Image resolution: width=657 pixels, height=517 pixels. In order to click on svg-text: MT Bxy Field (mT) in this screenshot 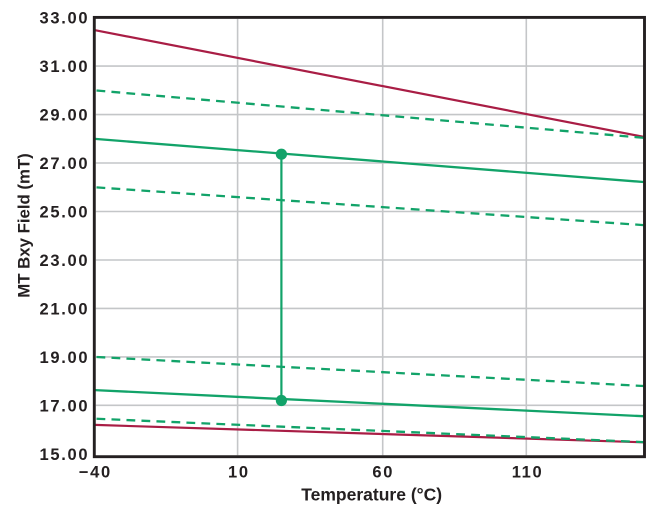, I will do `click(24, 225)`.